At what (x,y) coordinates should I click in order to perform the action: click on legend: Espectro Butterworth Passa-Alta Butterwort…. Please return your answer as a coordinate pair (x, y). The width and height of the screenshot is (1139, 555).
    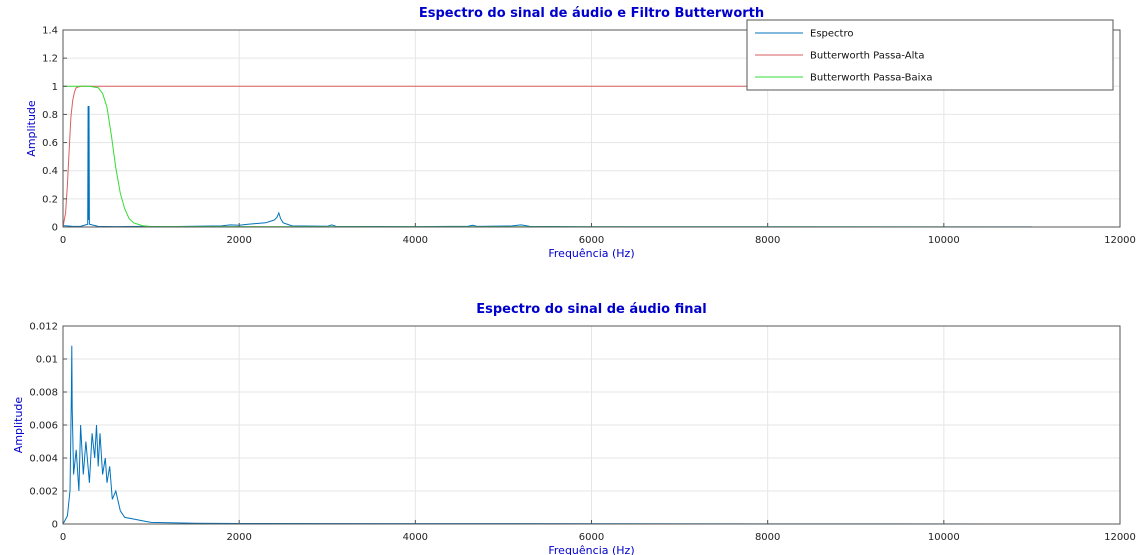
    Looking at the image, I should click on (930, 55).